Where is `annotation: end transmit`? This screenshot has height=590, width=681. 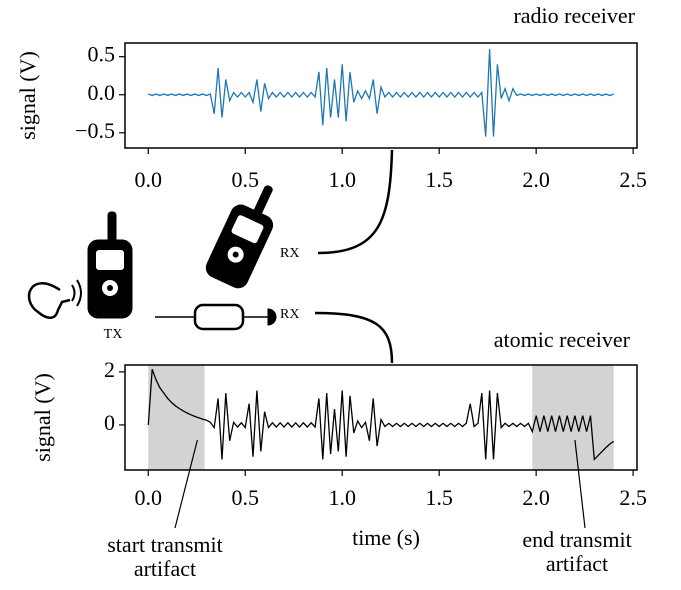 annotation: end transmit is located at coordinates (576, 539).